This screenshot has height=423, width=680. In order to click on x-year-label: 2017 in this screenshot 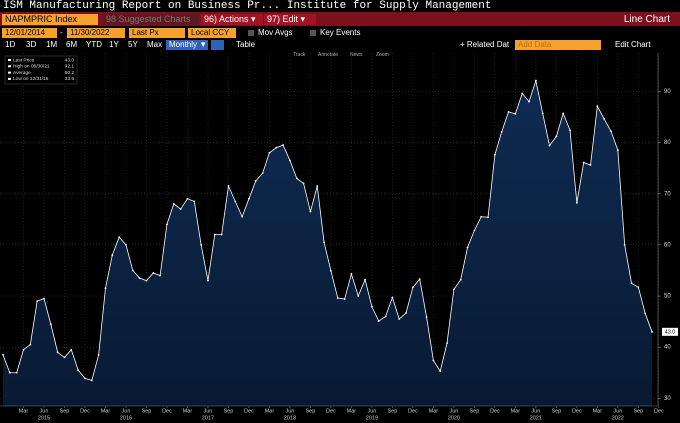, I will do `click(208, 418)`.